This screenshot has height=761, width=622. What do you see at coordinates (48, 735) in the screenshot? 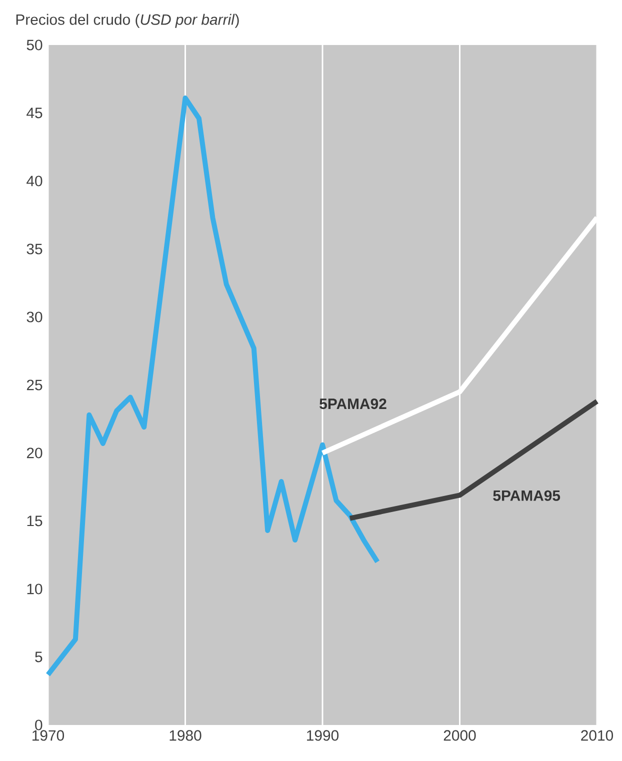
I see `x-tick-label: 1970` at bounding box center [48, 735].